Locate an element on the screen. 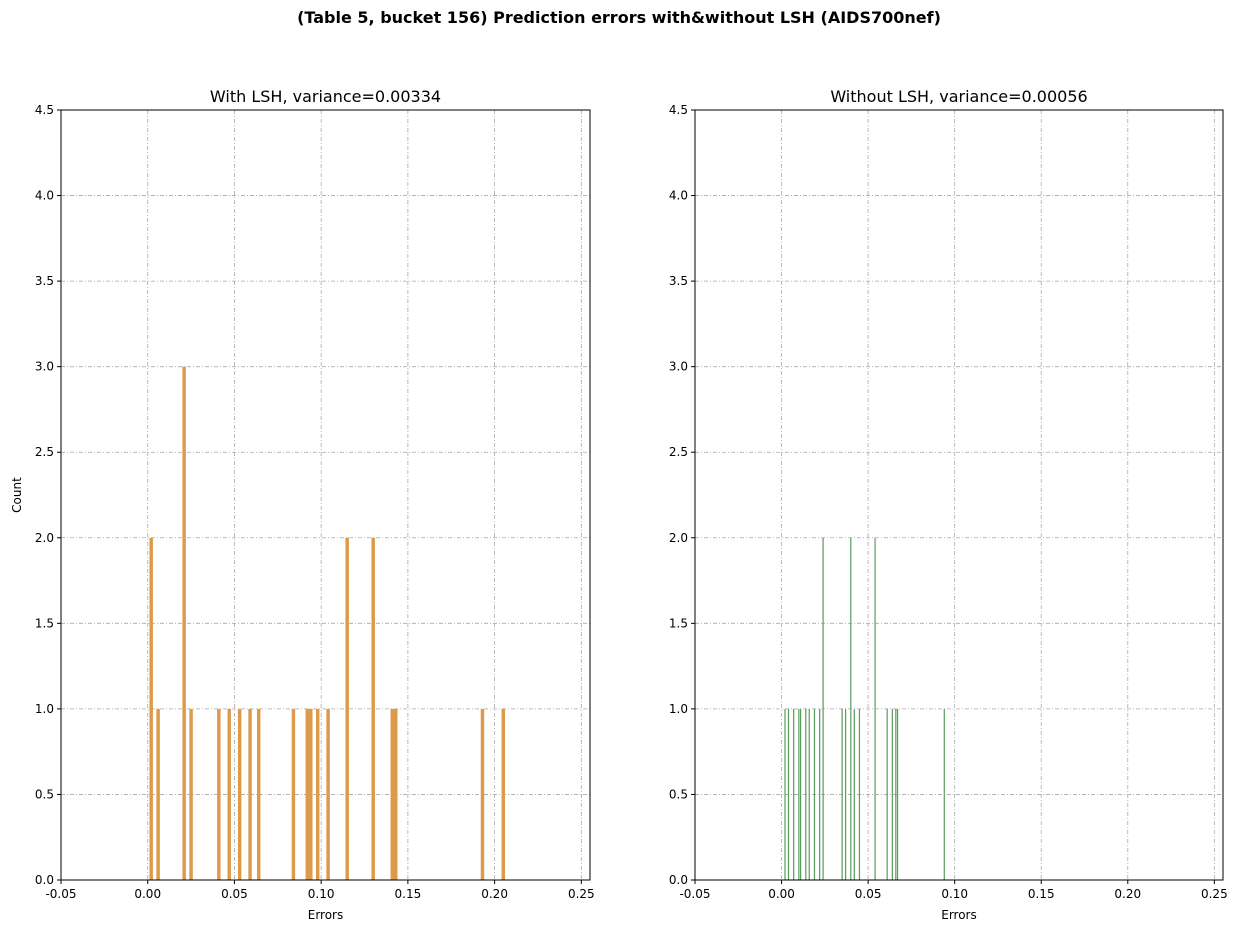 Image resolution: width=1238 pixels, height=933 pixels. y-axis-label: Count is located at coordinates (17, 495).